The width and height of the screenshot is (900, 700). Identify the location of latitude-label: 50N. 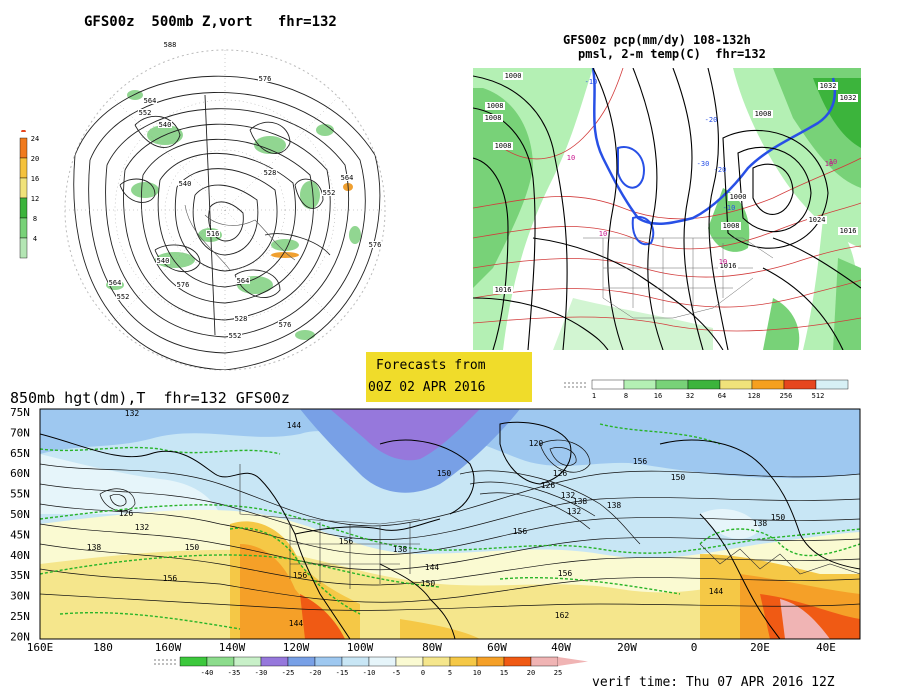
(20, 514).